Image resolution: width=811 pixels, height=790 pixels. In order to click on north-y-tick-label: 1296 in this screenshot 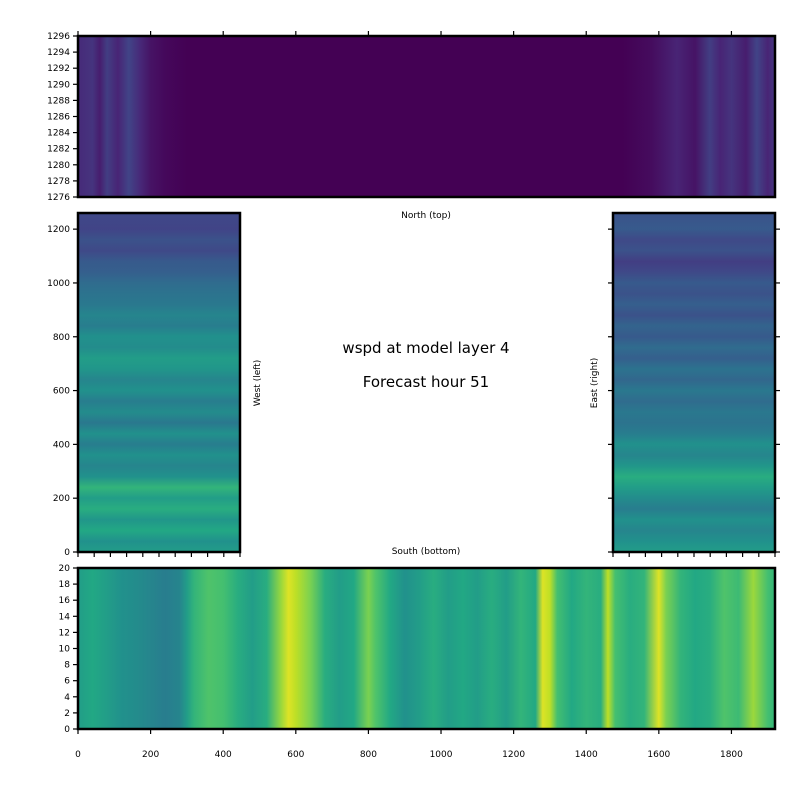, I will do `click(58, 37)`.